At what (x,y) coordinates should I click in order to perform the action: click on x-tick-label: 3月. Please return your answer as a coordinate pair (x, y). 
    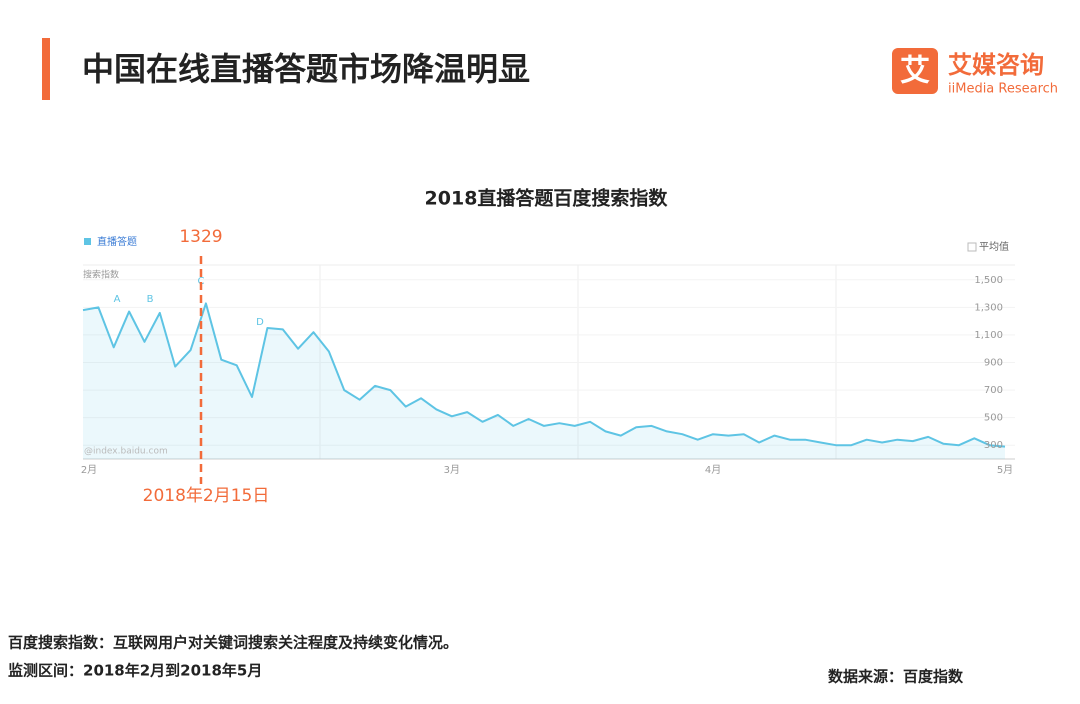
    Looking at the image, I should click on (452, 470).